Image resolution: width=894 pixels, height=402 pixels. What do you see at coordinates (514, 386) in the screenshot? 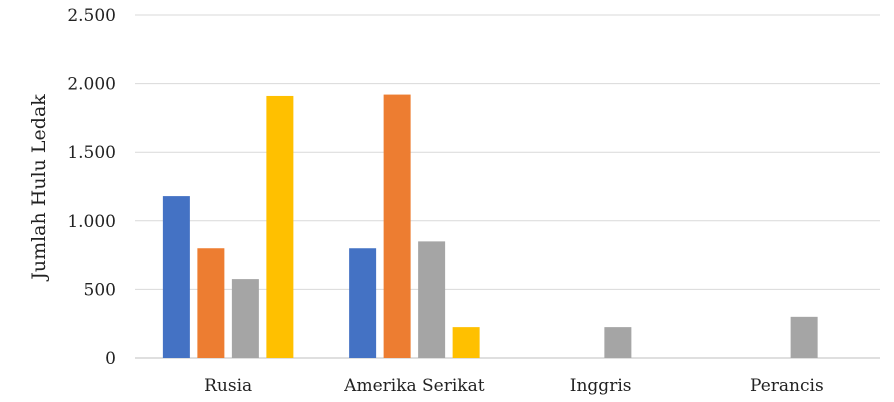
I see `x-axis-category-labels: Rusia Amerika Serikat Inggris Perancis` at bounding box center [514, 386].